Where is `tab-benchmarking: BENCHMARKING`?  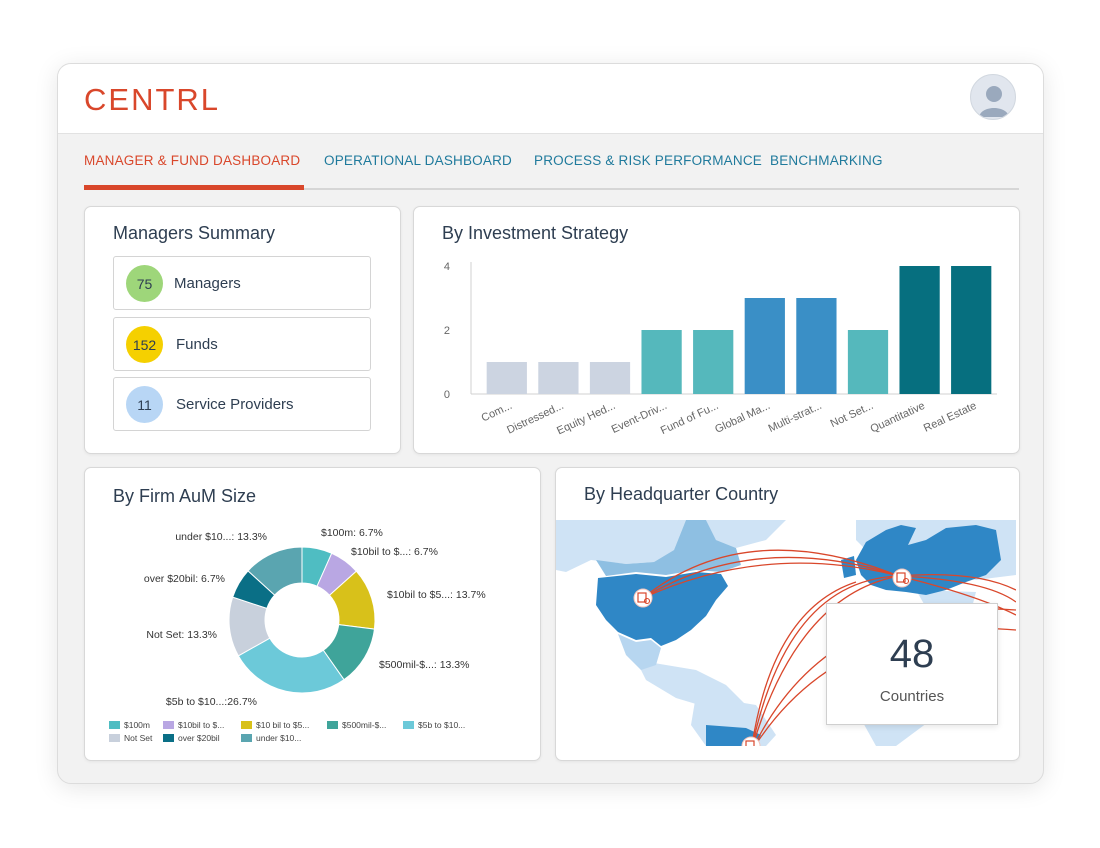
tab-benchmarking: BENCHMARKING is located at coordinates (826, 160).